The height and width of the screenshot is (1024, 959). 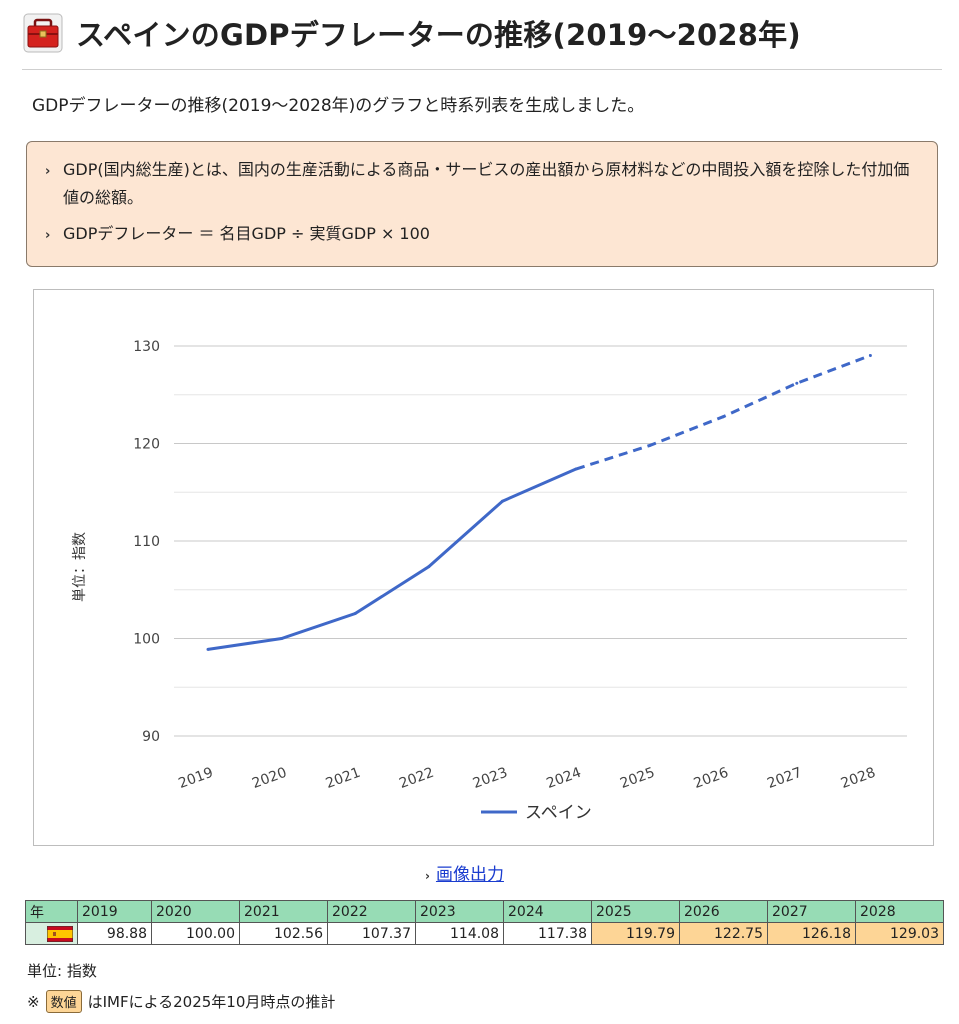 I want to click on x-tick-label: 2022, so click(x=416, y=778).